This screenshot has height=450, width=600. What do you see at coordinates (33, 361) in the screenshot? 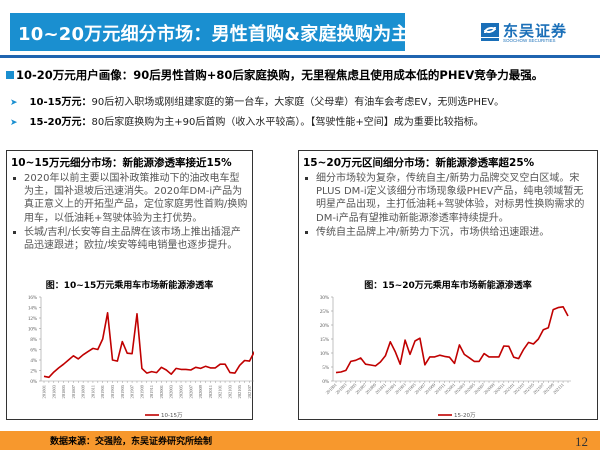
I see `svg-text: 4%` at bounding box center [33, 361].